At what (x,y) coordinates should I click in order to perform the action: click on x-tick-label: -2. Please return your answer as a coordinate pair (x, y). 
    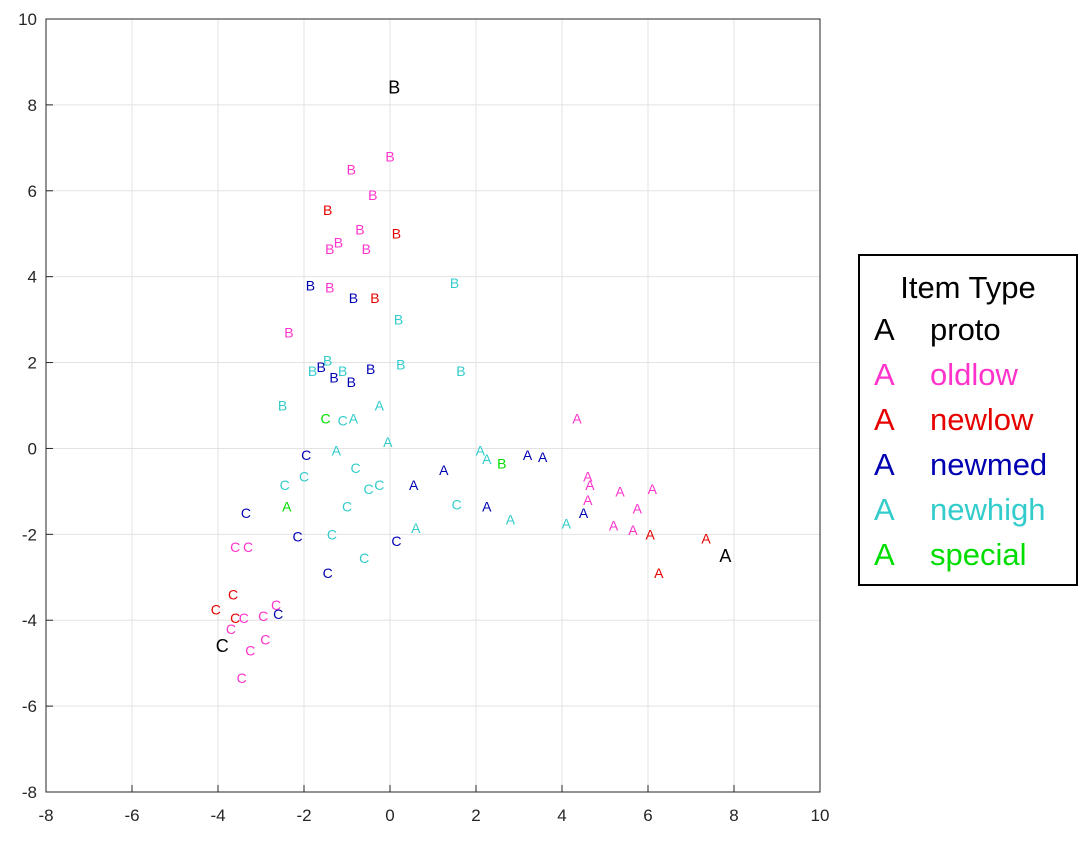
    Looking at the image, I should click on (303, 815).